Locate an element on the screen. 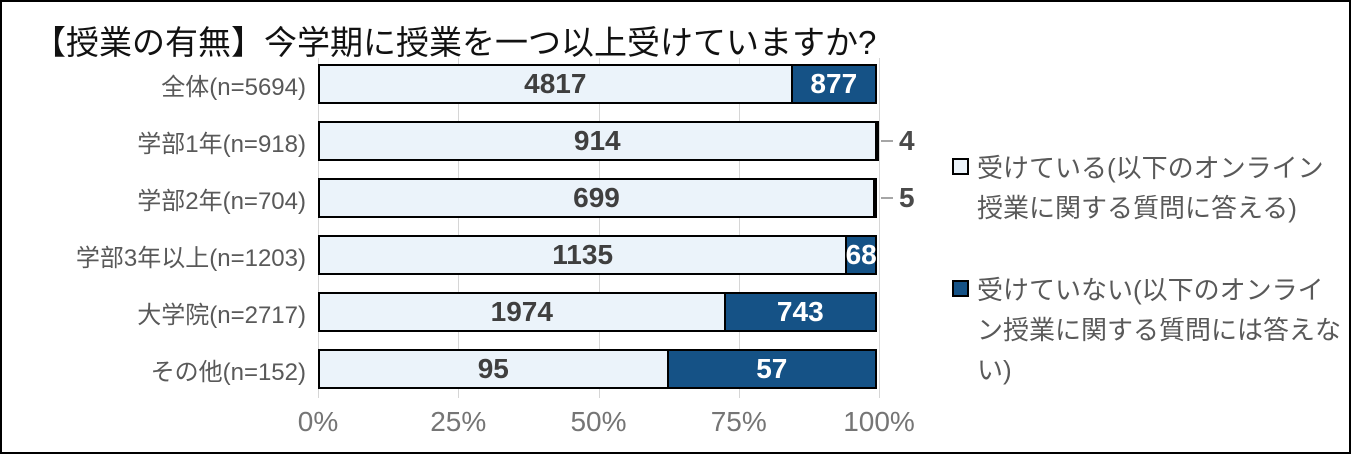 The height and width of the screenshot is (454, 1351). legend-item-not-taking: 受けていない(以下のオンライン授業に関する質問には答えない) is located at coordinates (1149, 330).